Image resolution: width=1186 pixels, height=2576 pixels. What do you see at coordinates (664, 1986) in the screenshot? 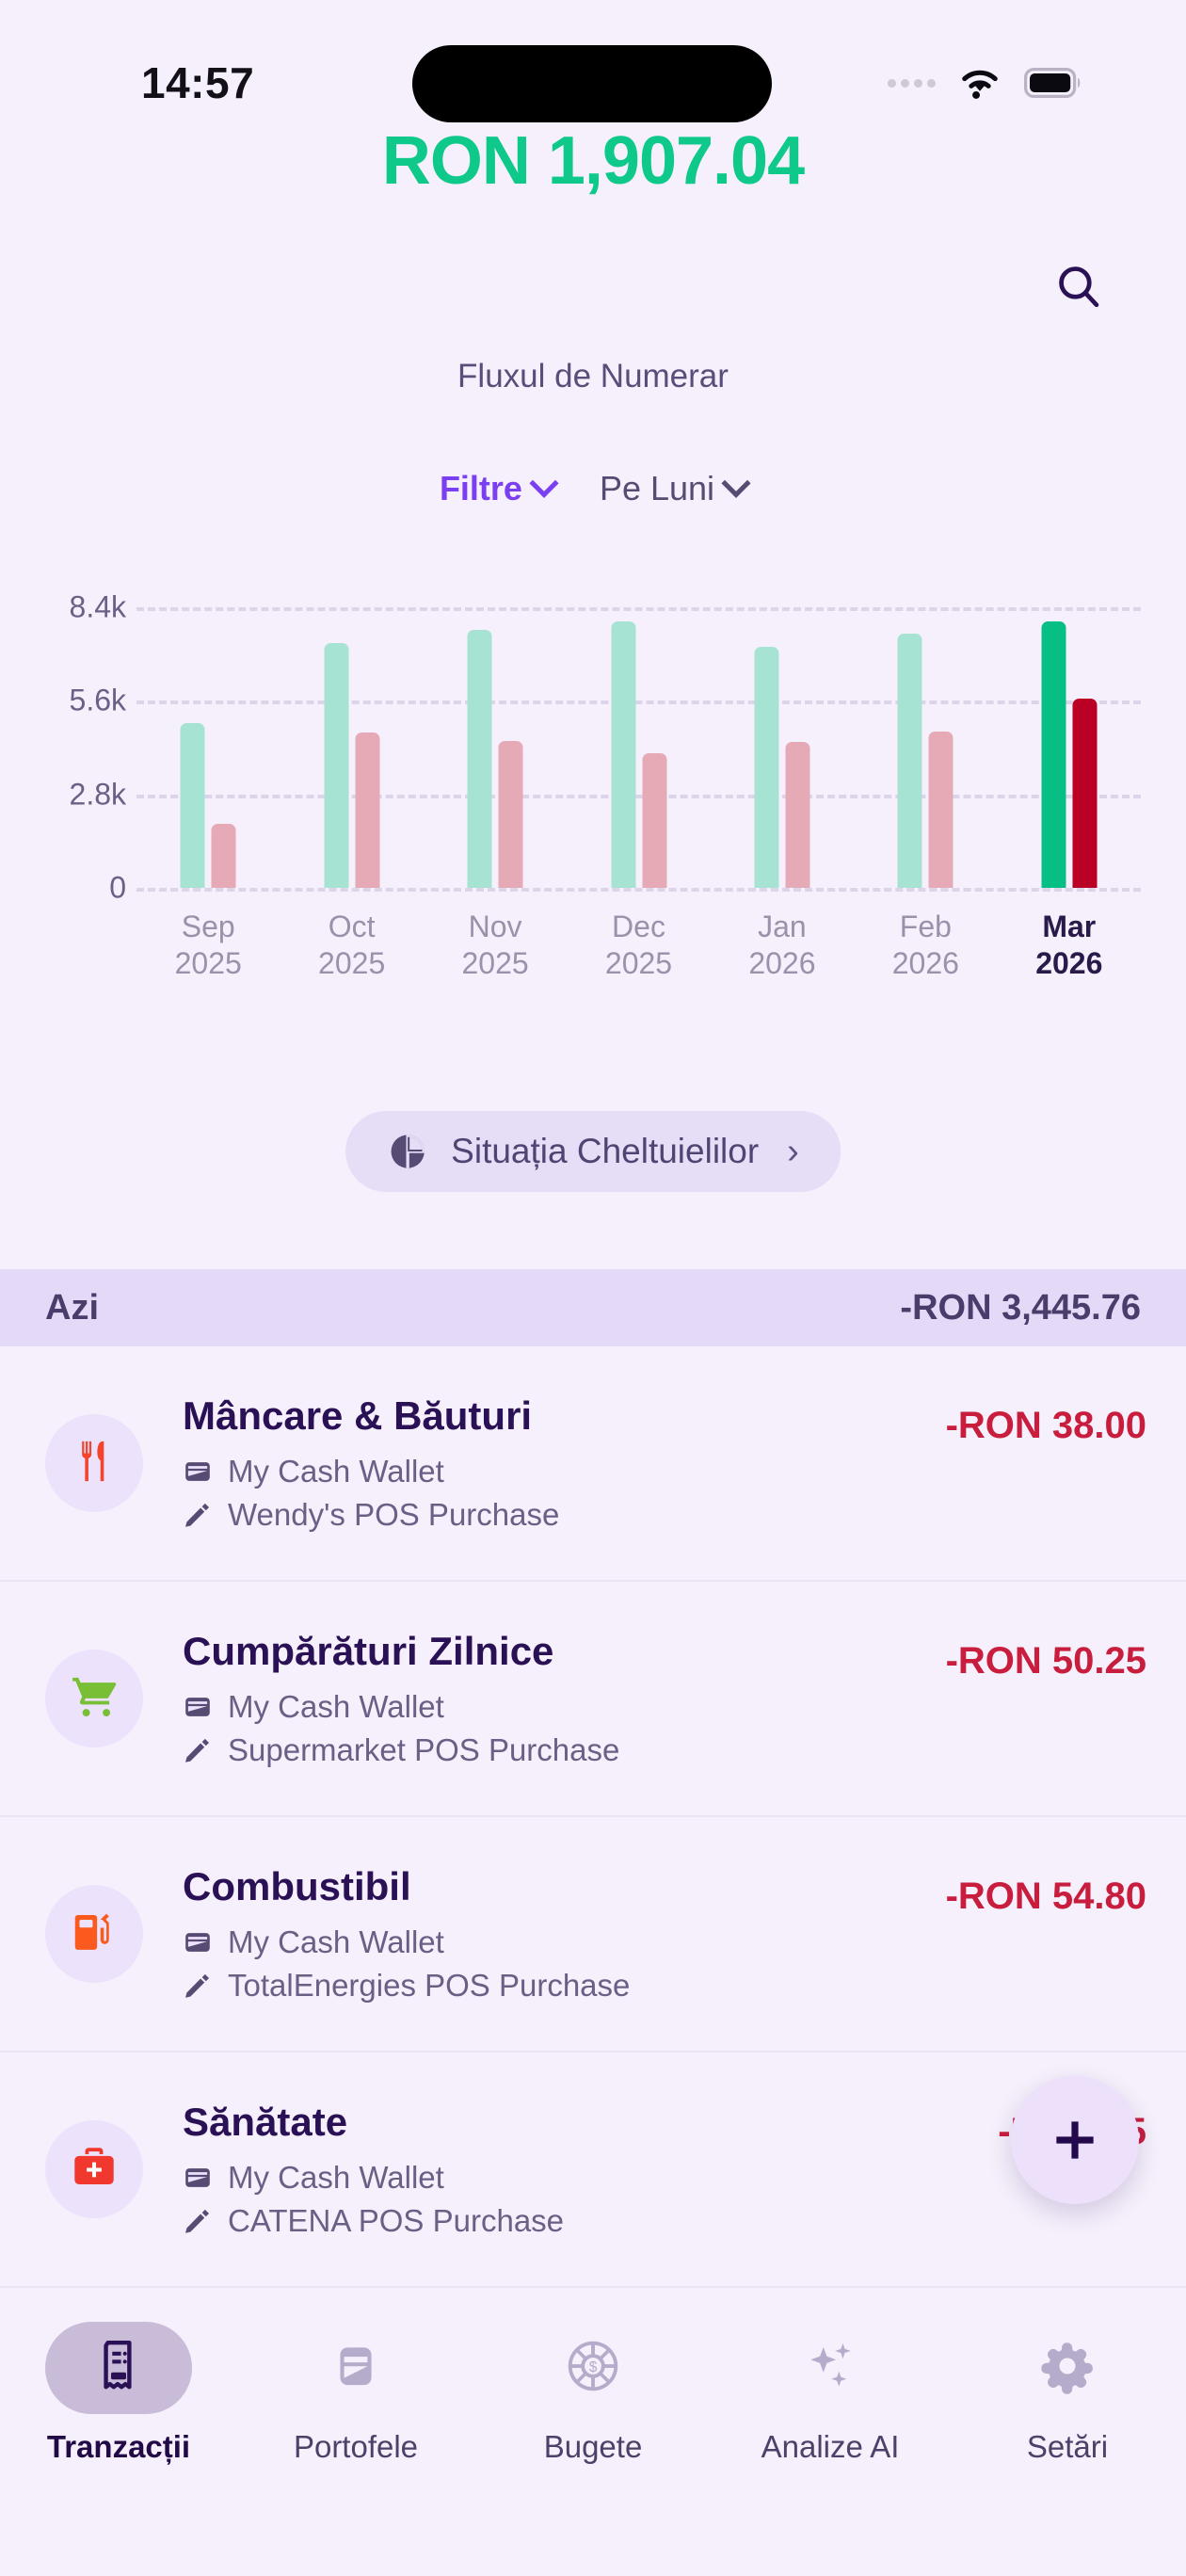
I see `transaction-note: TotalEnergies POS Purchase` at bounding box center [664, 1986].